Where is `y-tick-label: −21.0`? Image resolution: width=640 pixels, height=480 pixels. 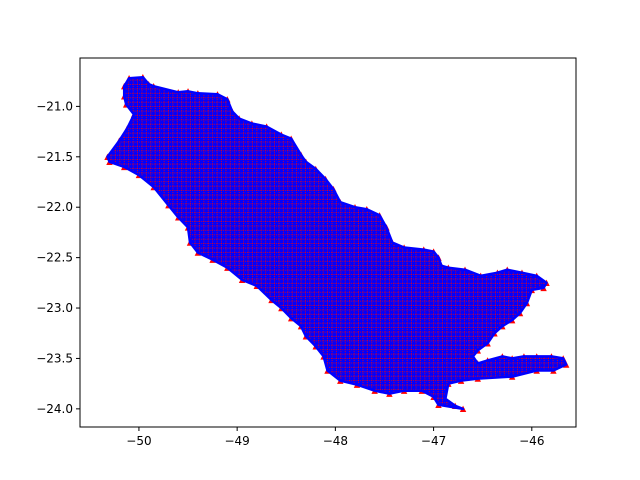
y-tick-label: −21.0 is located at coordinates (54, 106).